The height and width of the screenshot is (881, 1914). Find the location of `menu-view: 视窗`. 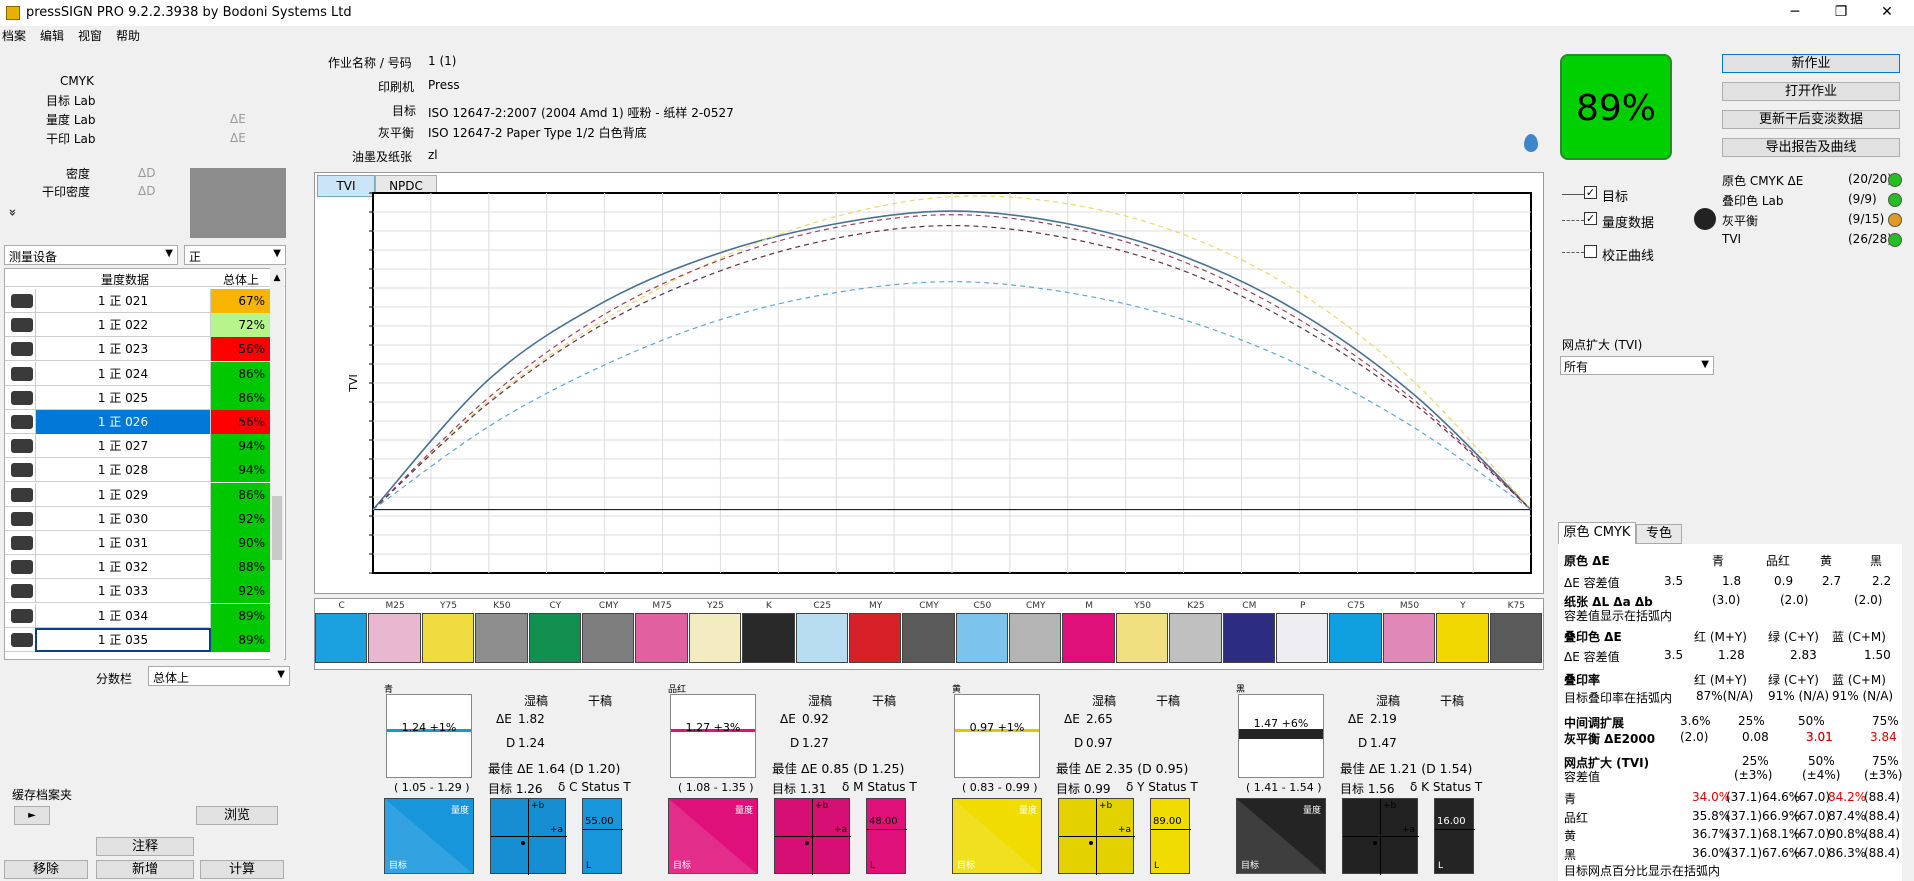

menu-view: 视窗 is located at coordinates (90, 36).